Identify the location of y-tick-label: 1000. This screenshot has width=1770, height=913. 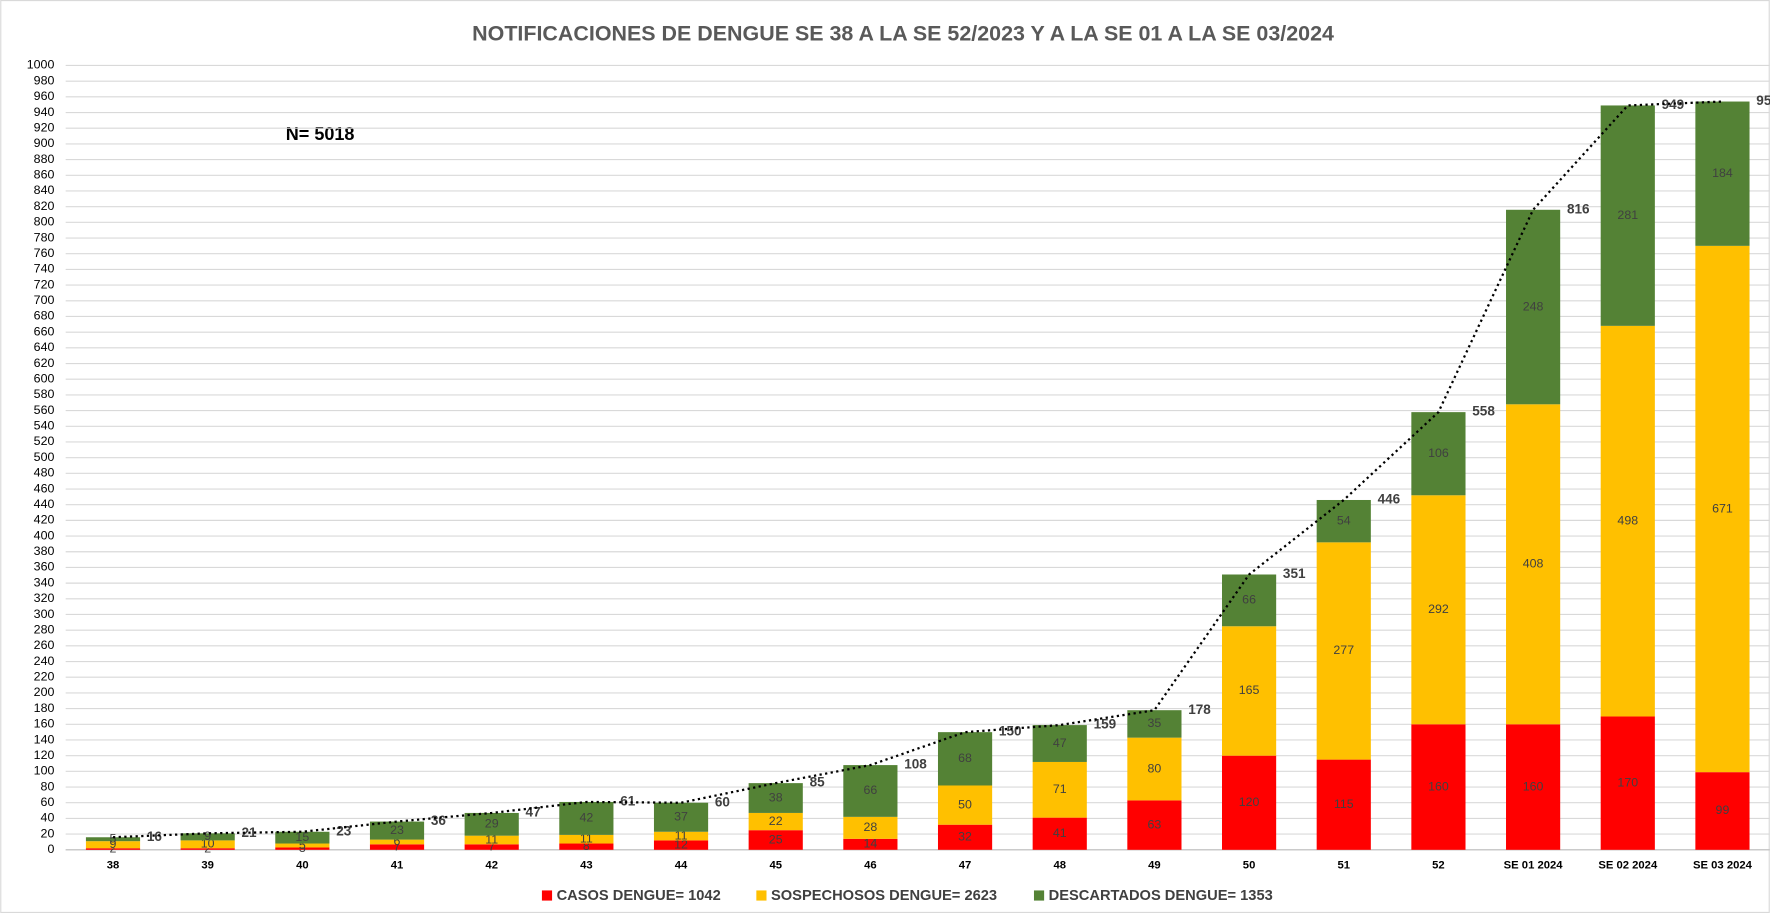
(41, 65).